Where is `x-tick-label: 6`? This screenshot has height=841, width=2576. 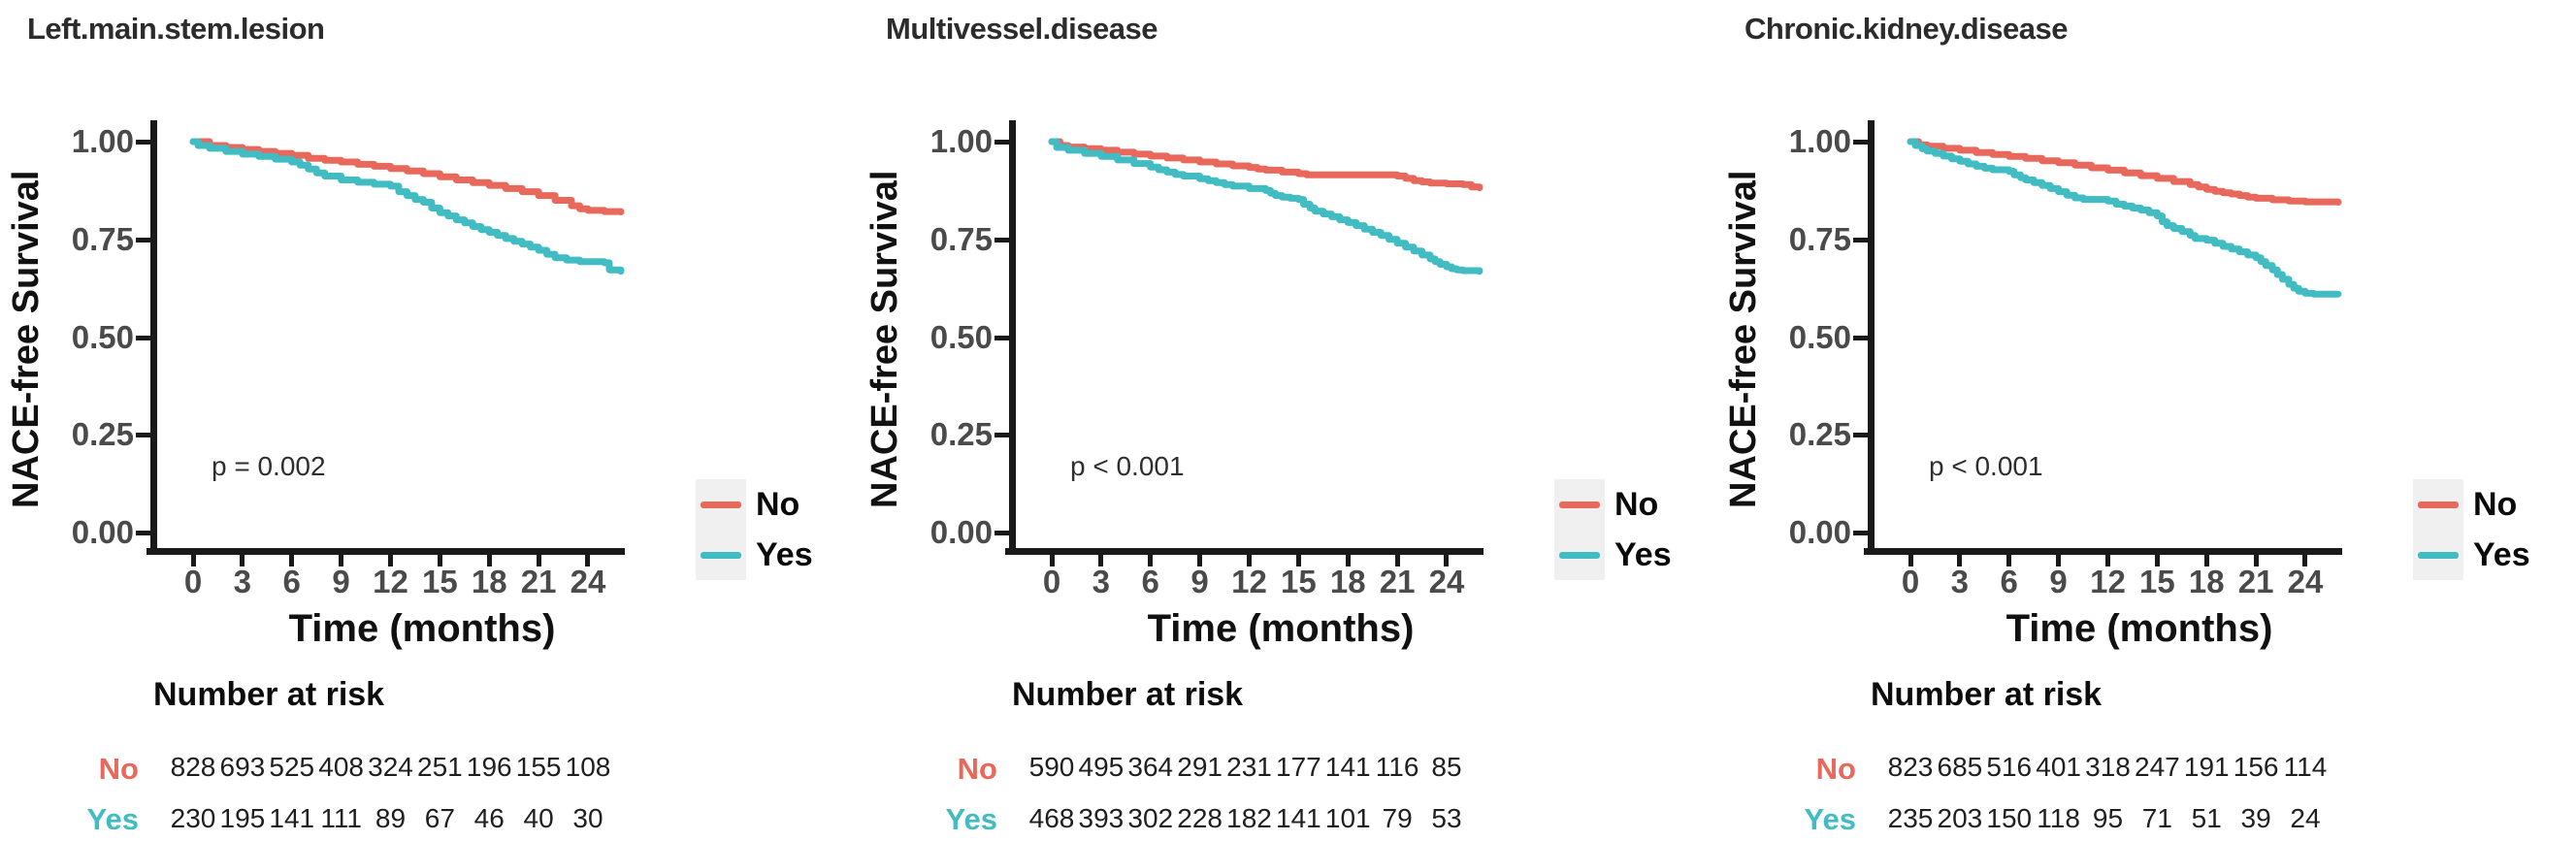
x-tick-label: 6 is located at coordinates (2009, 581).